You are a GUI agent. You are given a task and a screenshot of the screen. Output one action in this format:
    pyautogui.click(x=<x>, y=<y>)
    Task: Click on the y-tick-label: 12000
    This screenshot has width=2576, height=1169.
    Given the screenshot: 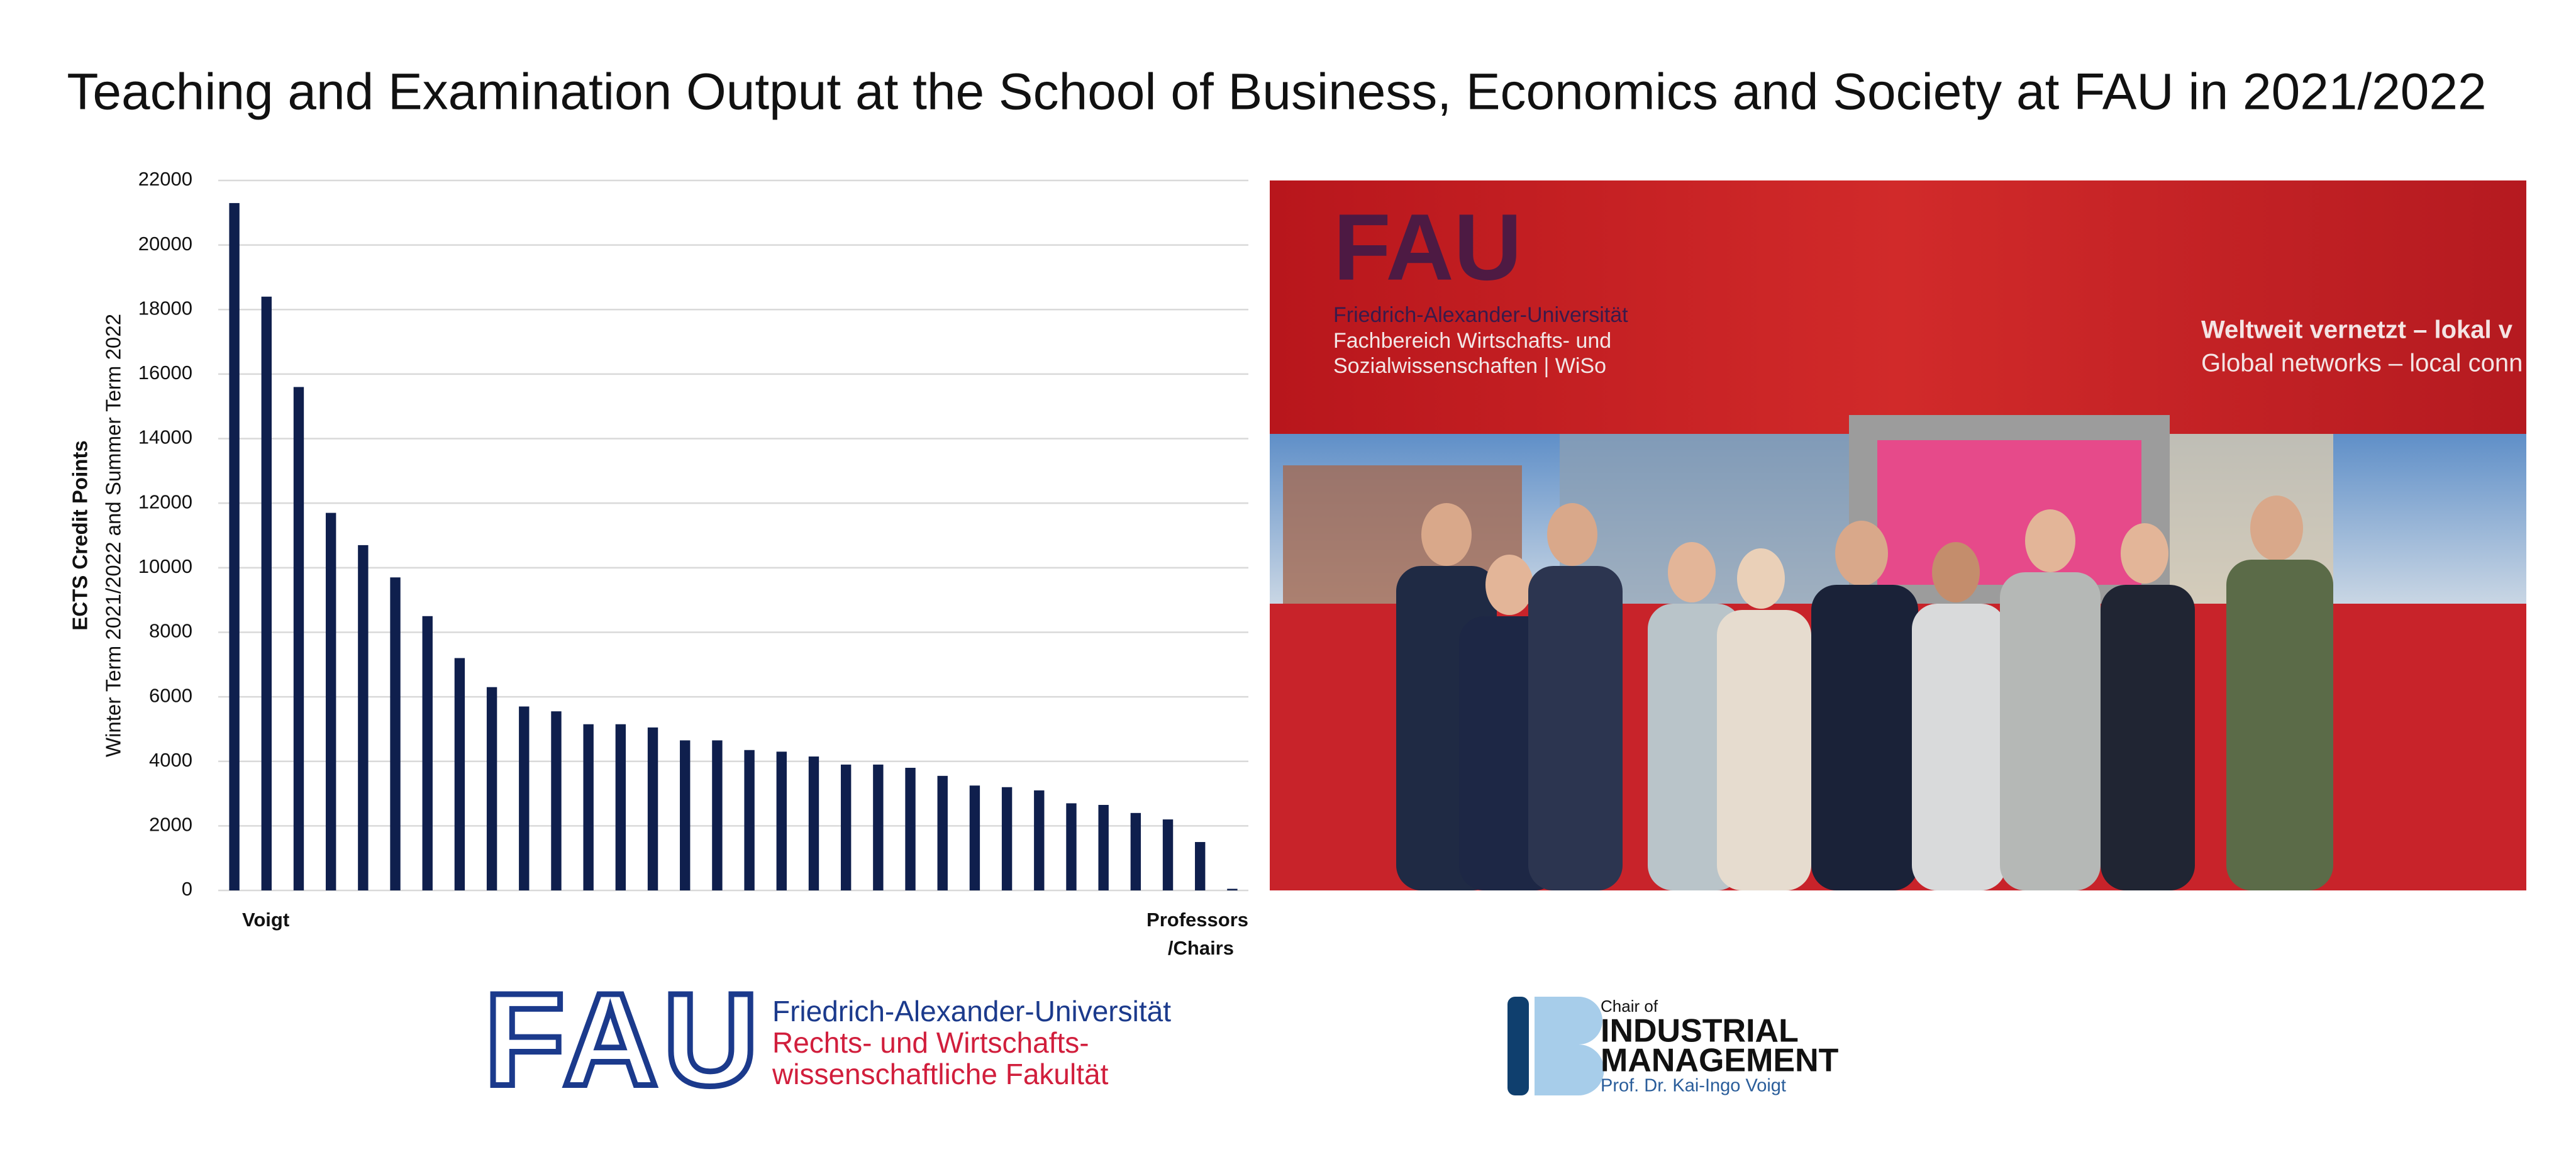 What is the action you would take?
    pyautogui.click(x=165, y=501)
    